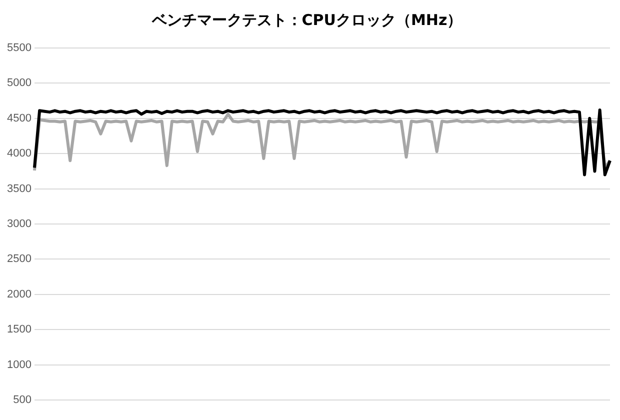 Image resolution: width=620 pixels, height=420 pixels. Describe the element at coordinates (19, 83) in the screenshot. I see `y-tick-label: 5000` at that location.